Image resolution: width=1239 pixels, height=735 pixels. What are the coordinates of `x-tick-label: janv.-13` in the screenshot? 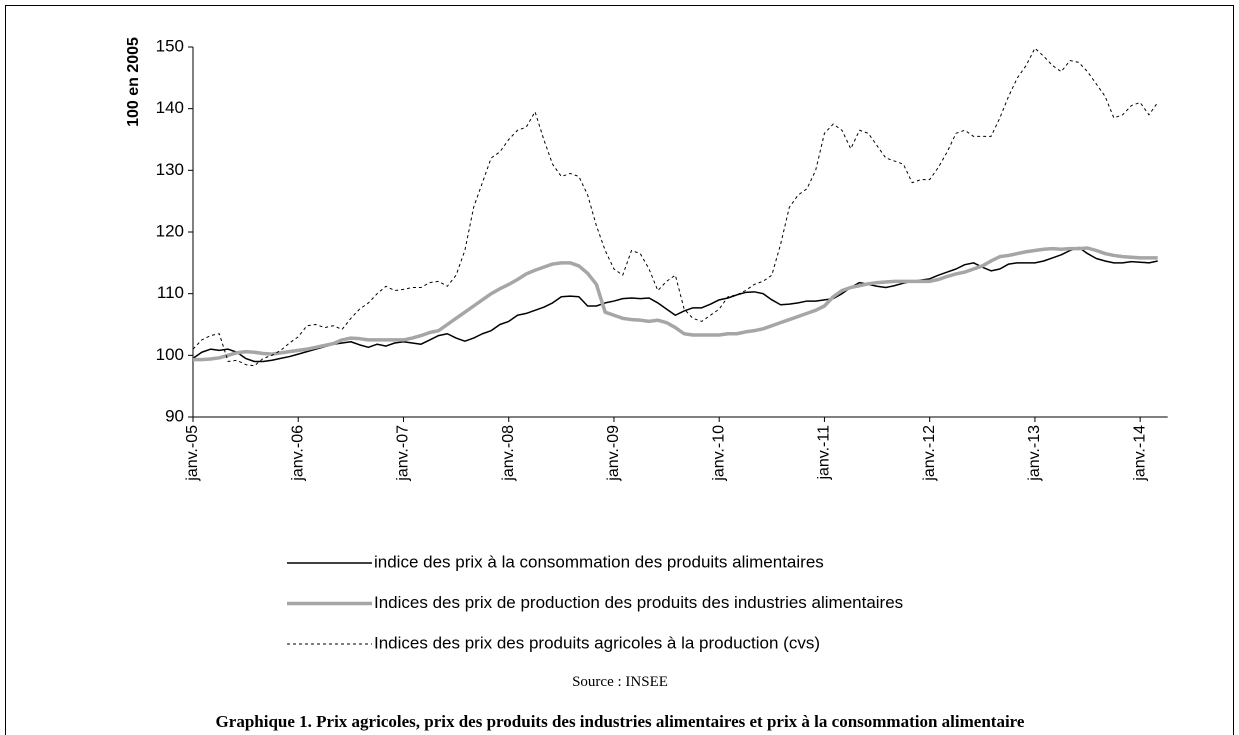 It's located at (1034, 453).